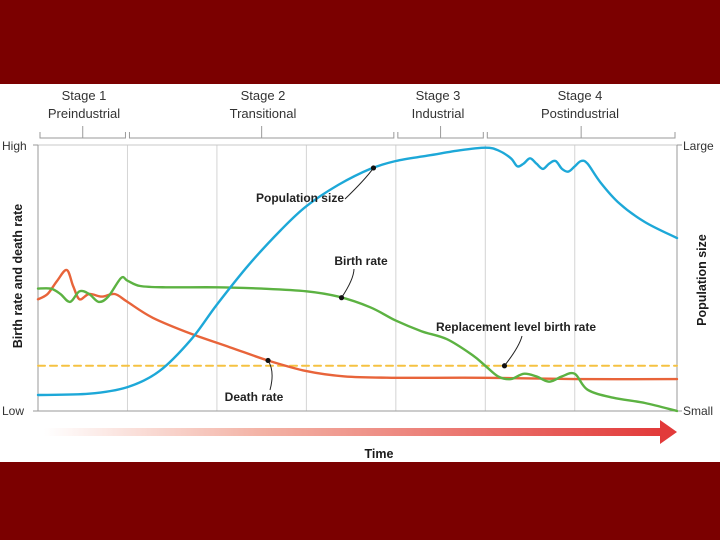 The image size is (720, 540). What do you see at coordinates (254, 397) in the screenshot?
I see `callout-death-rate: Death rate` at bounding box center [254, 397].